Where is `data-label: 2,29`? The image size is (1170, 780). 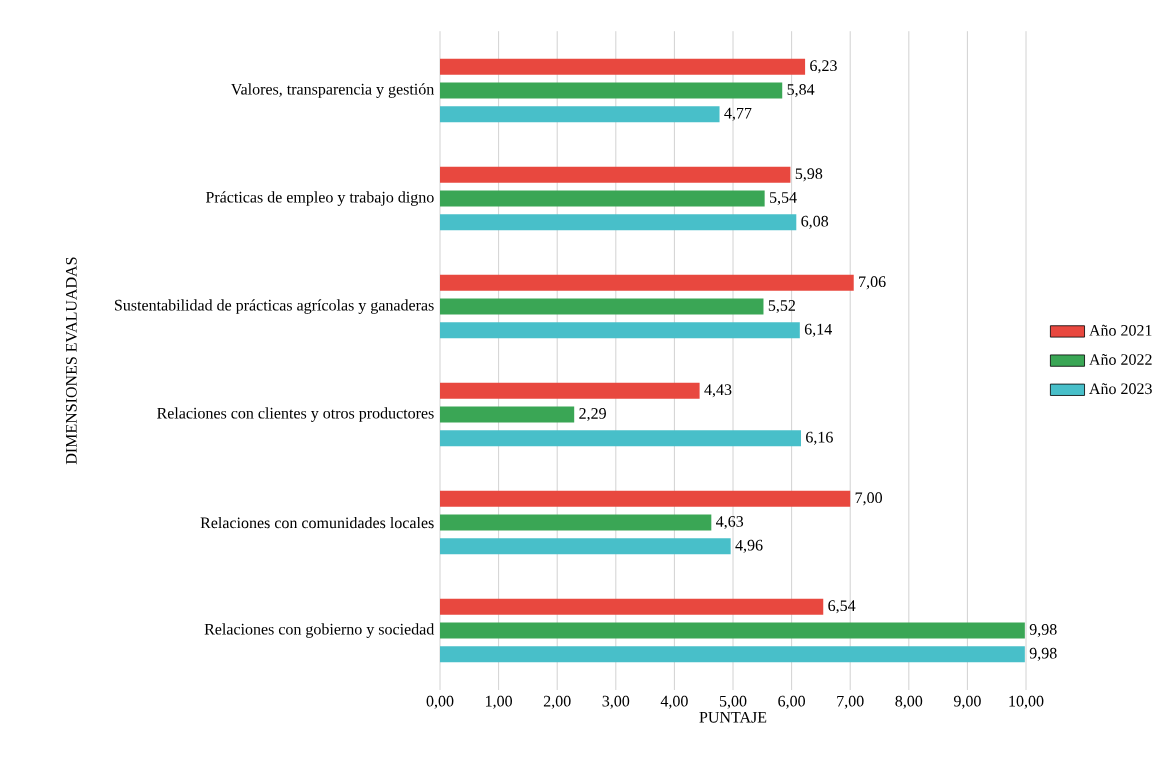 data-label: 2,29 is located at coordinates (592, 415).